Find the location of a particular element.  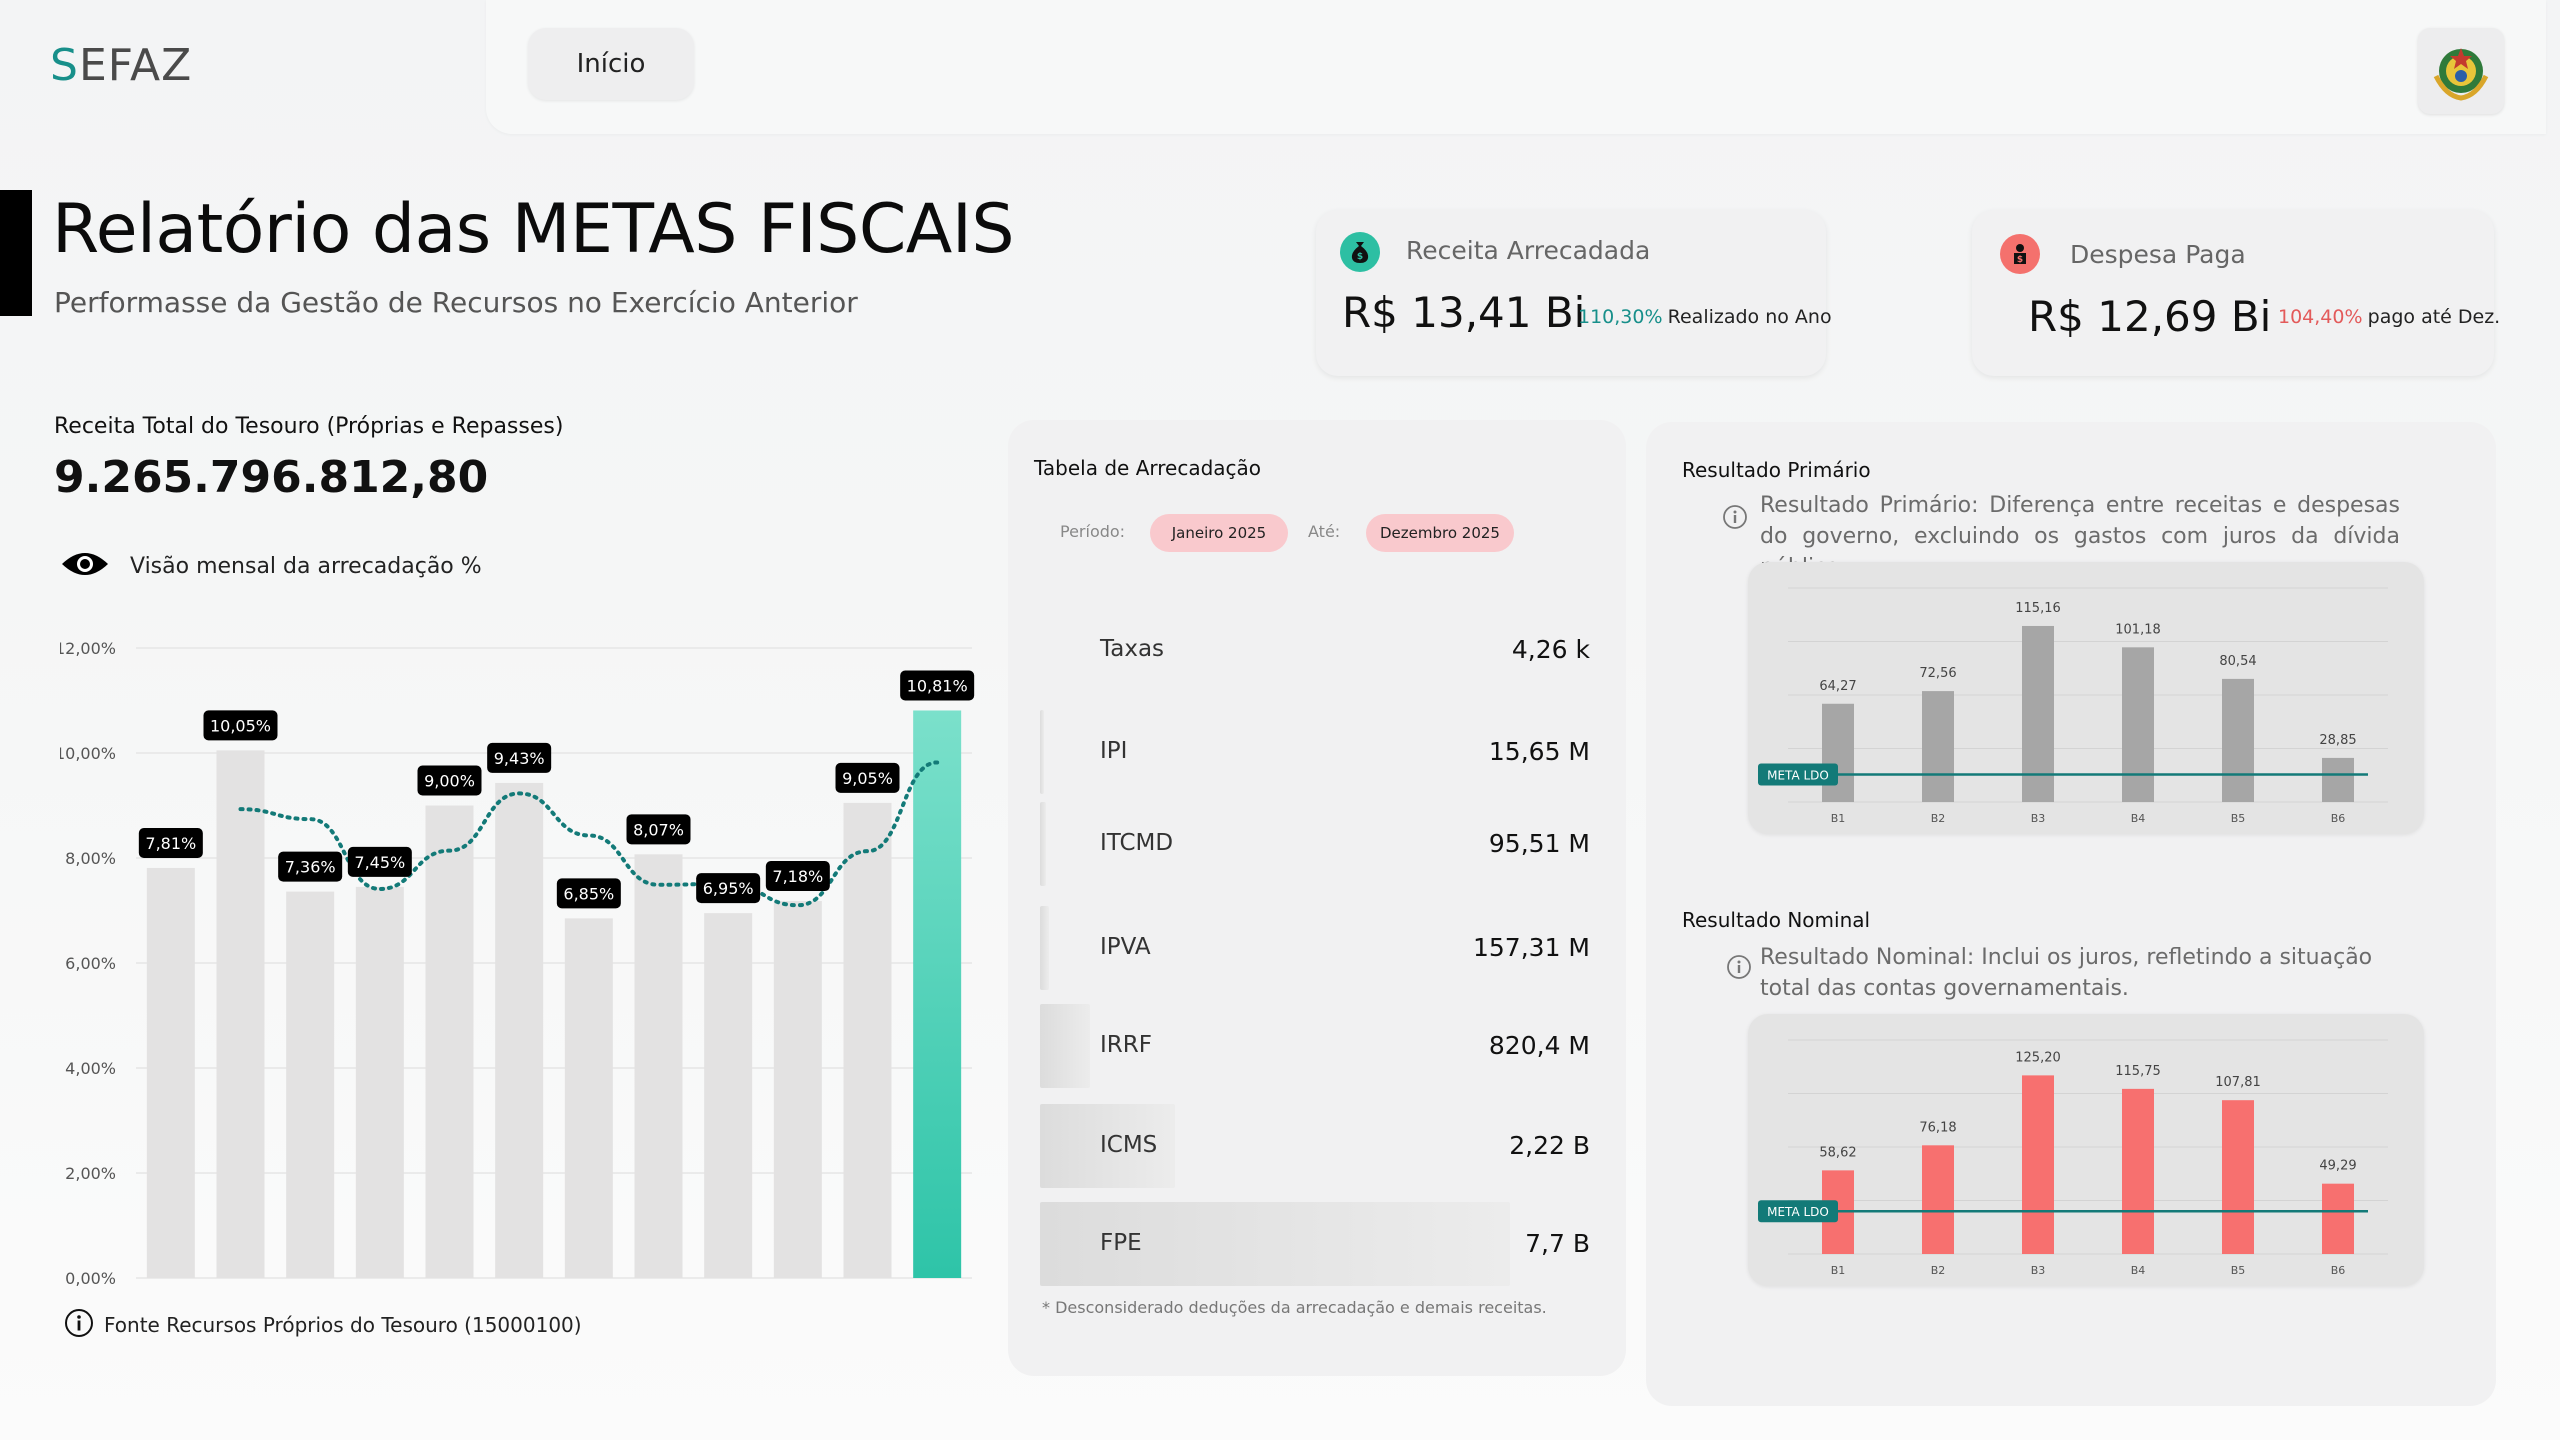

kpi-despesa-label: Despesa Paga is located at coordinates (2158, 254).